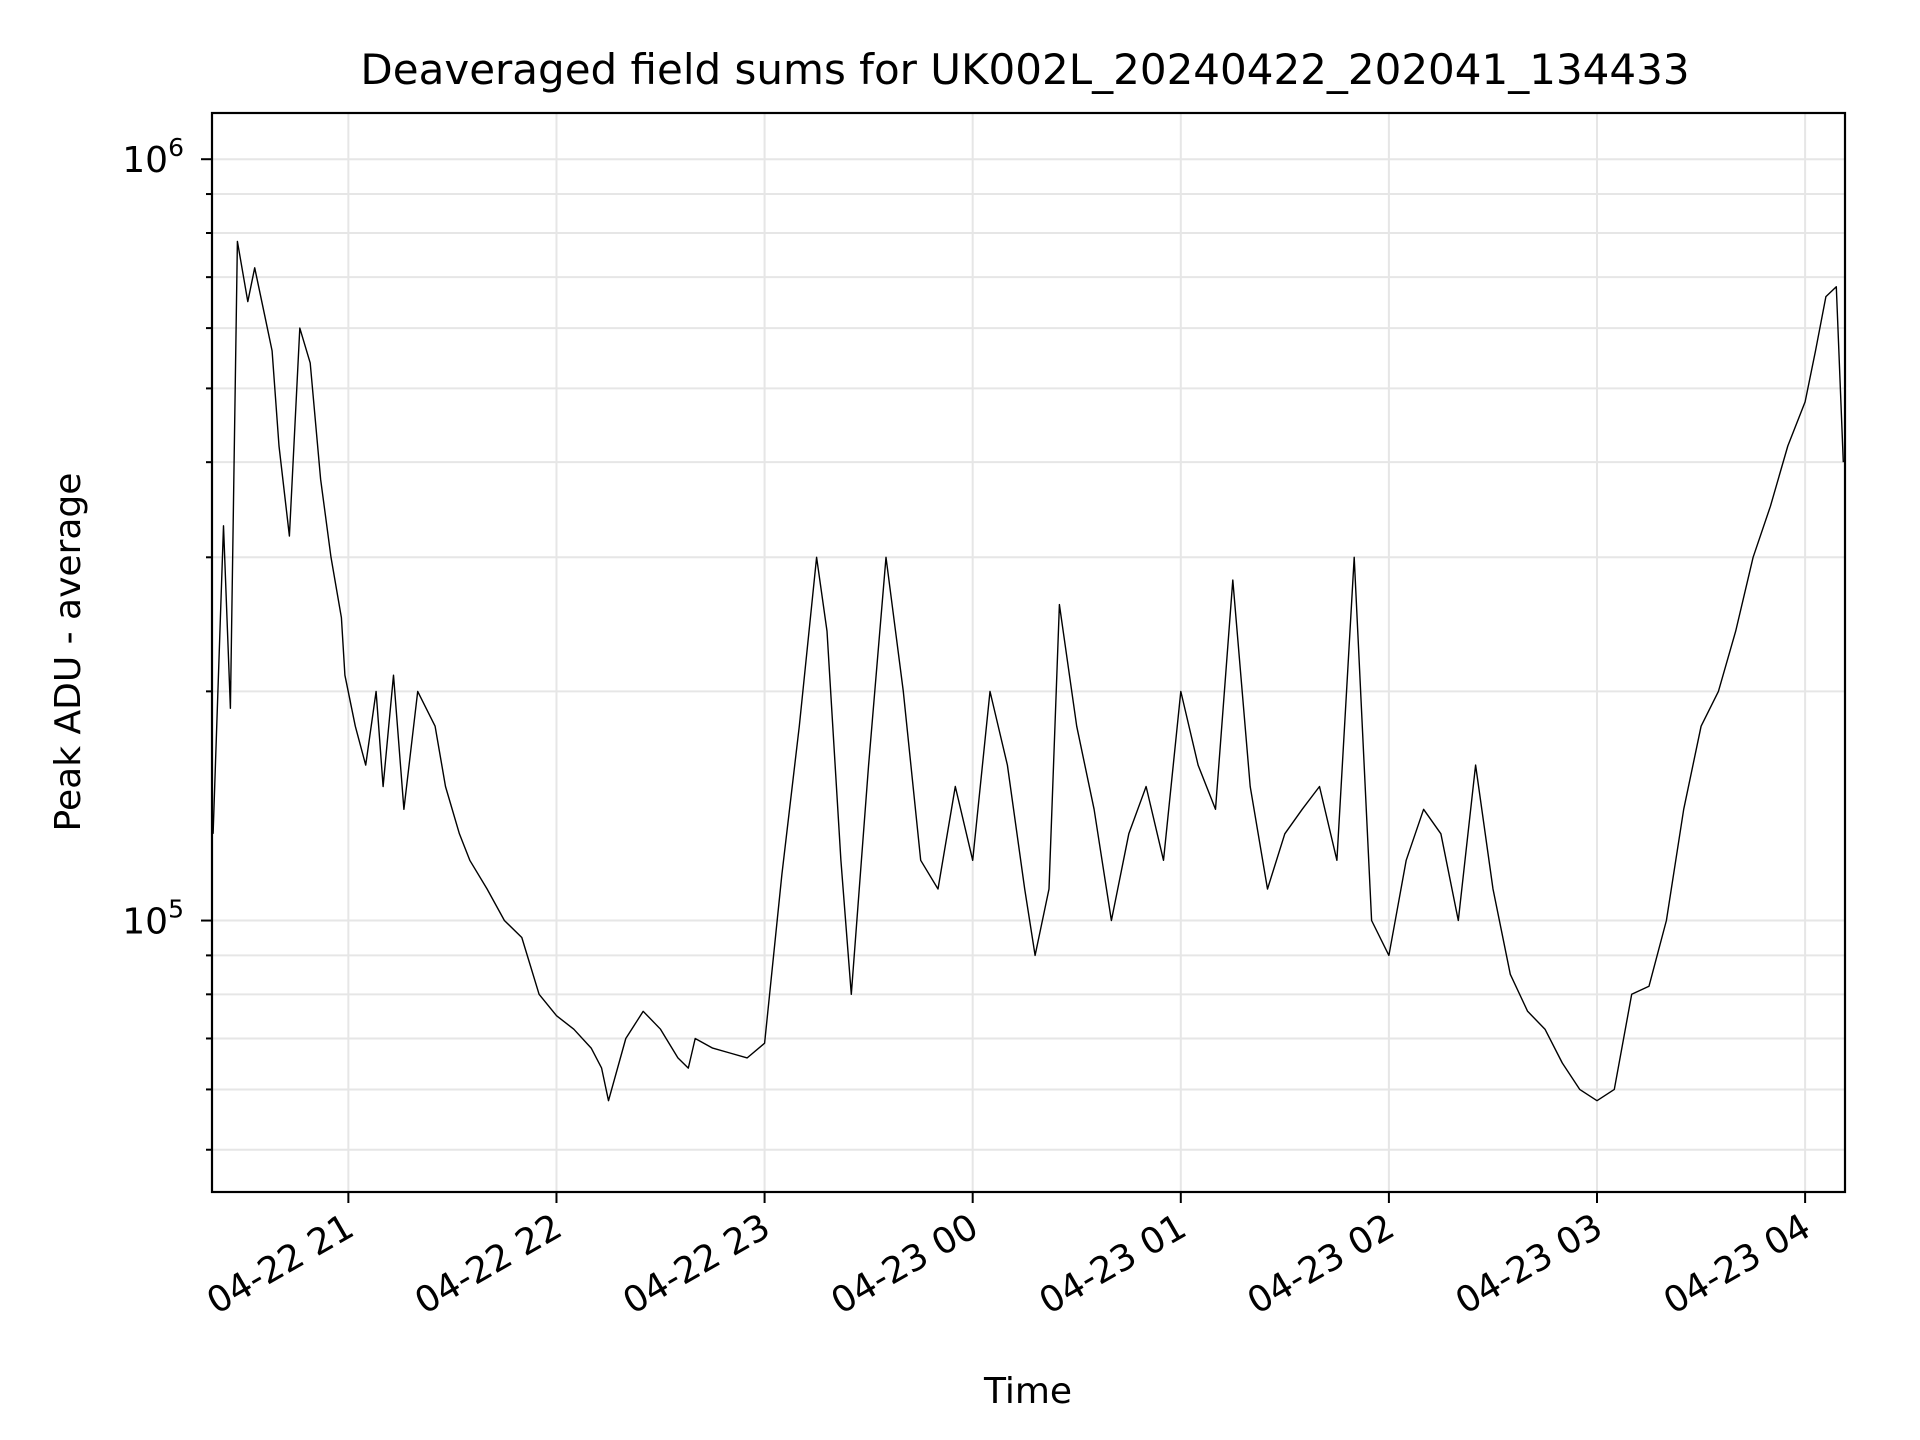 Image resolution: width=1920 pixels, height=1440 pixels. I want to click on x-axis-label: Time, so click(1027, 1391).